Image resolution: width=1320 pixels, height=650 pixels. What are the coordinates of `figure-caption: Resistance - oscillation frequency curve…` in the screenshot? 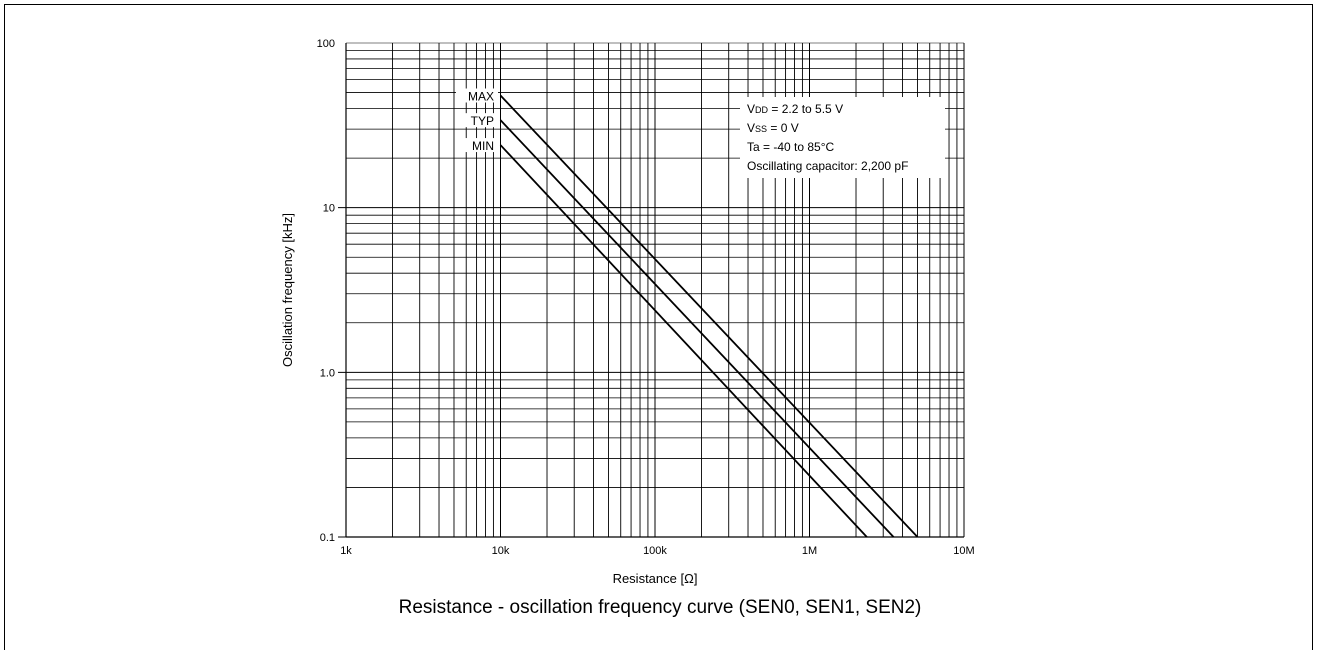 It's located at (660, 607).